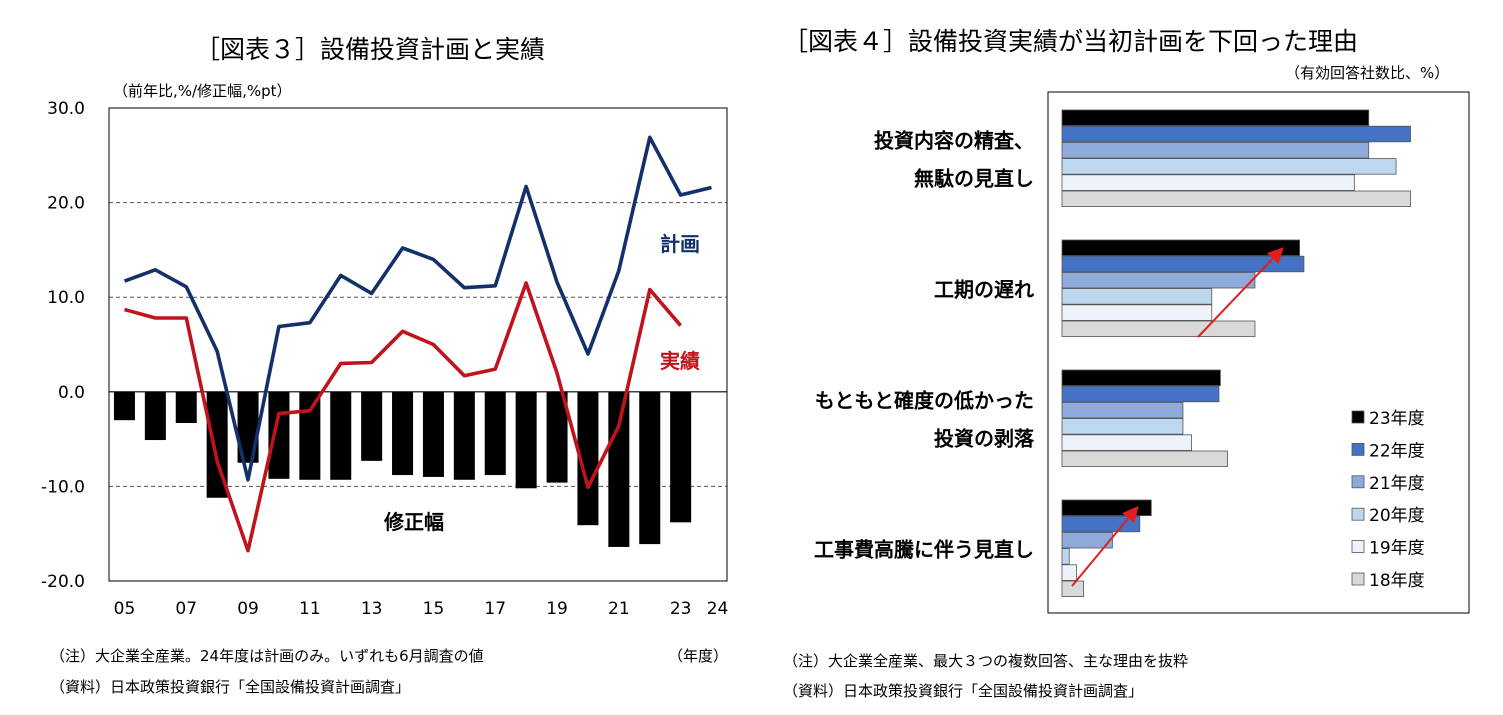 The height and width of the screenshot is (715, 1503). What do you see at coordinates (954, 141) in the screenshot?
I see `category-label: 投資内容の精査、` at bounding box center [954, 141].